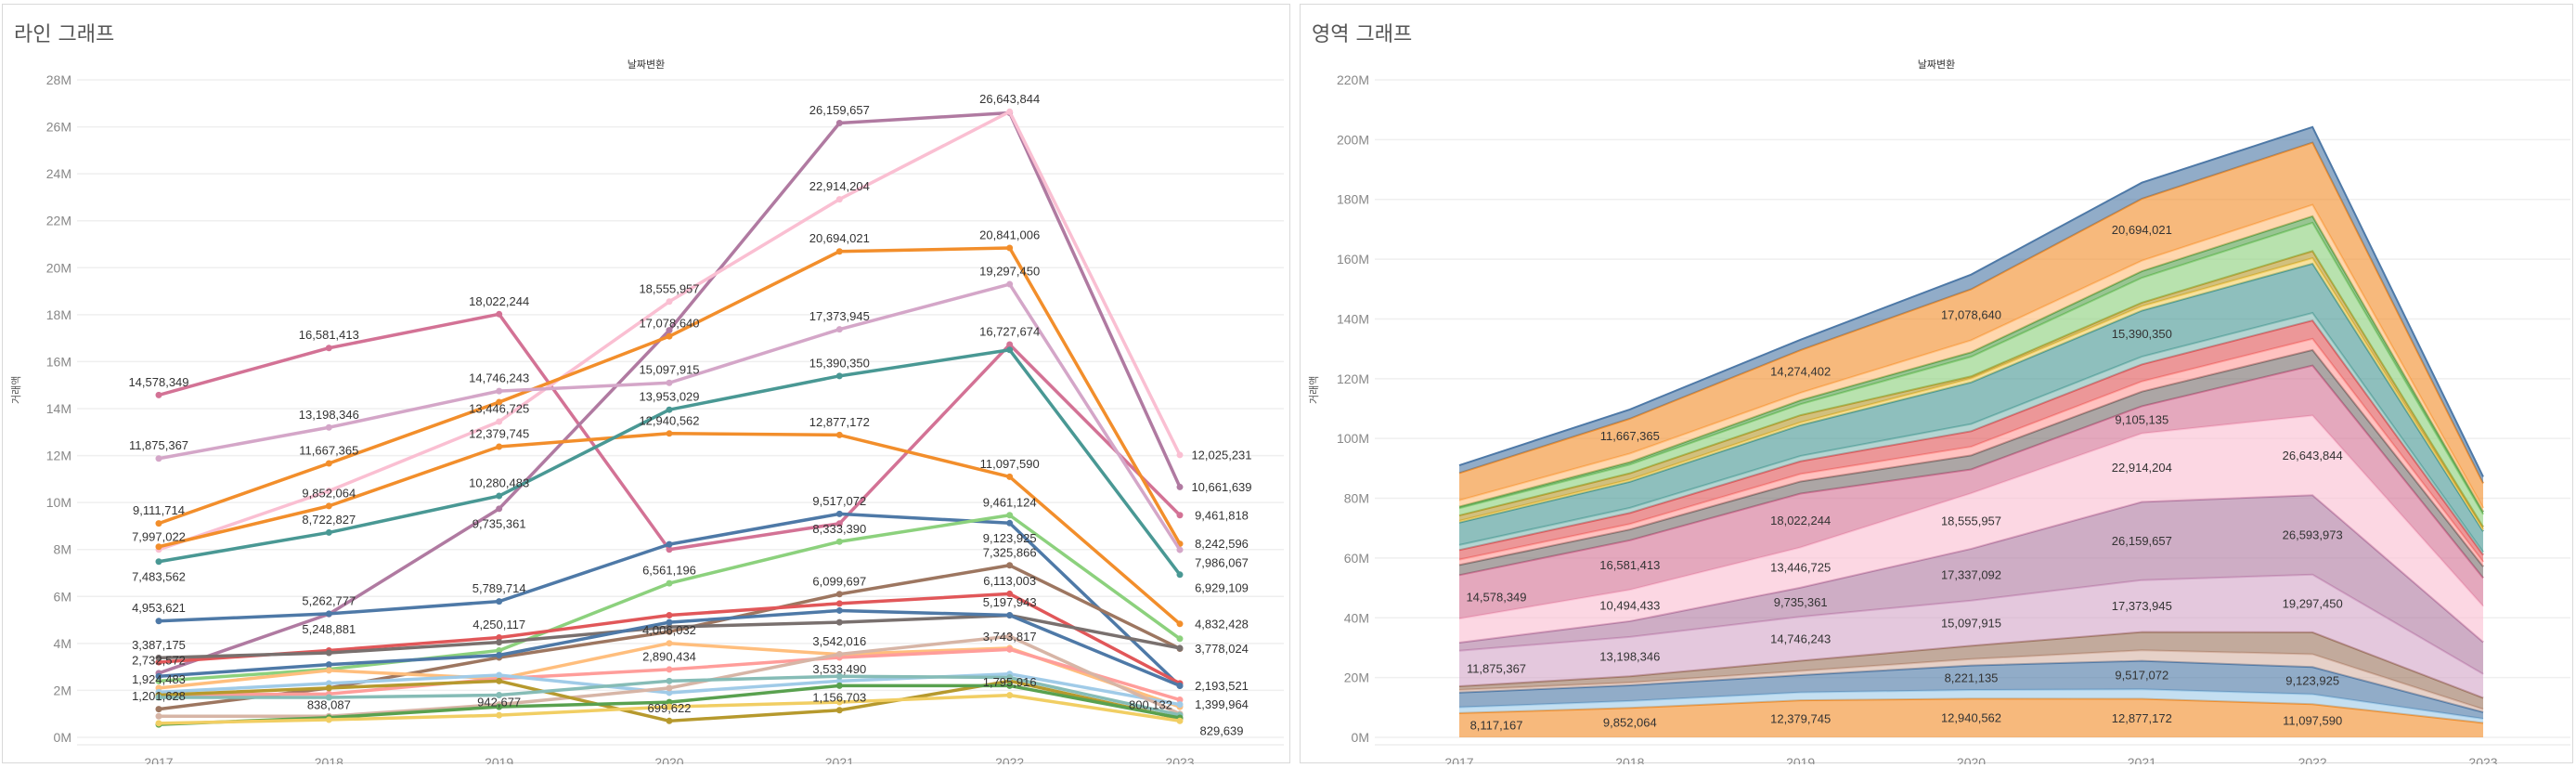 The height and width of the screenshot is (768, 2576). I want to click on y-tick-label: 220M, so click(1353, 79).